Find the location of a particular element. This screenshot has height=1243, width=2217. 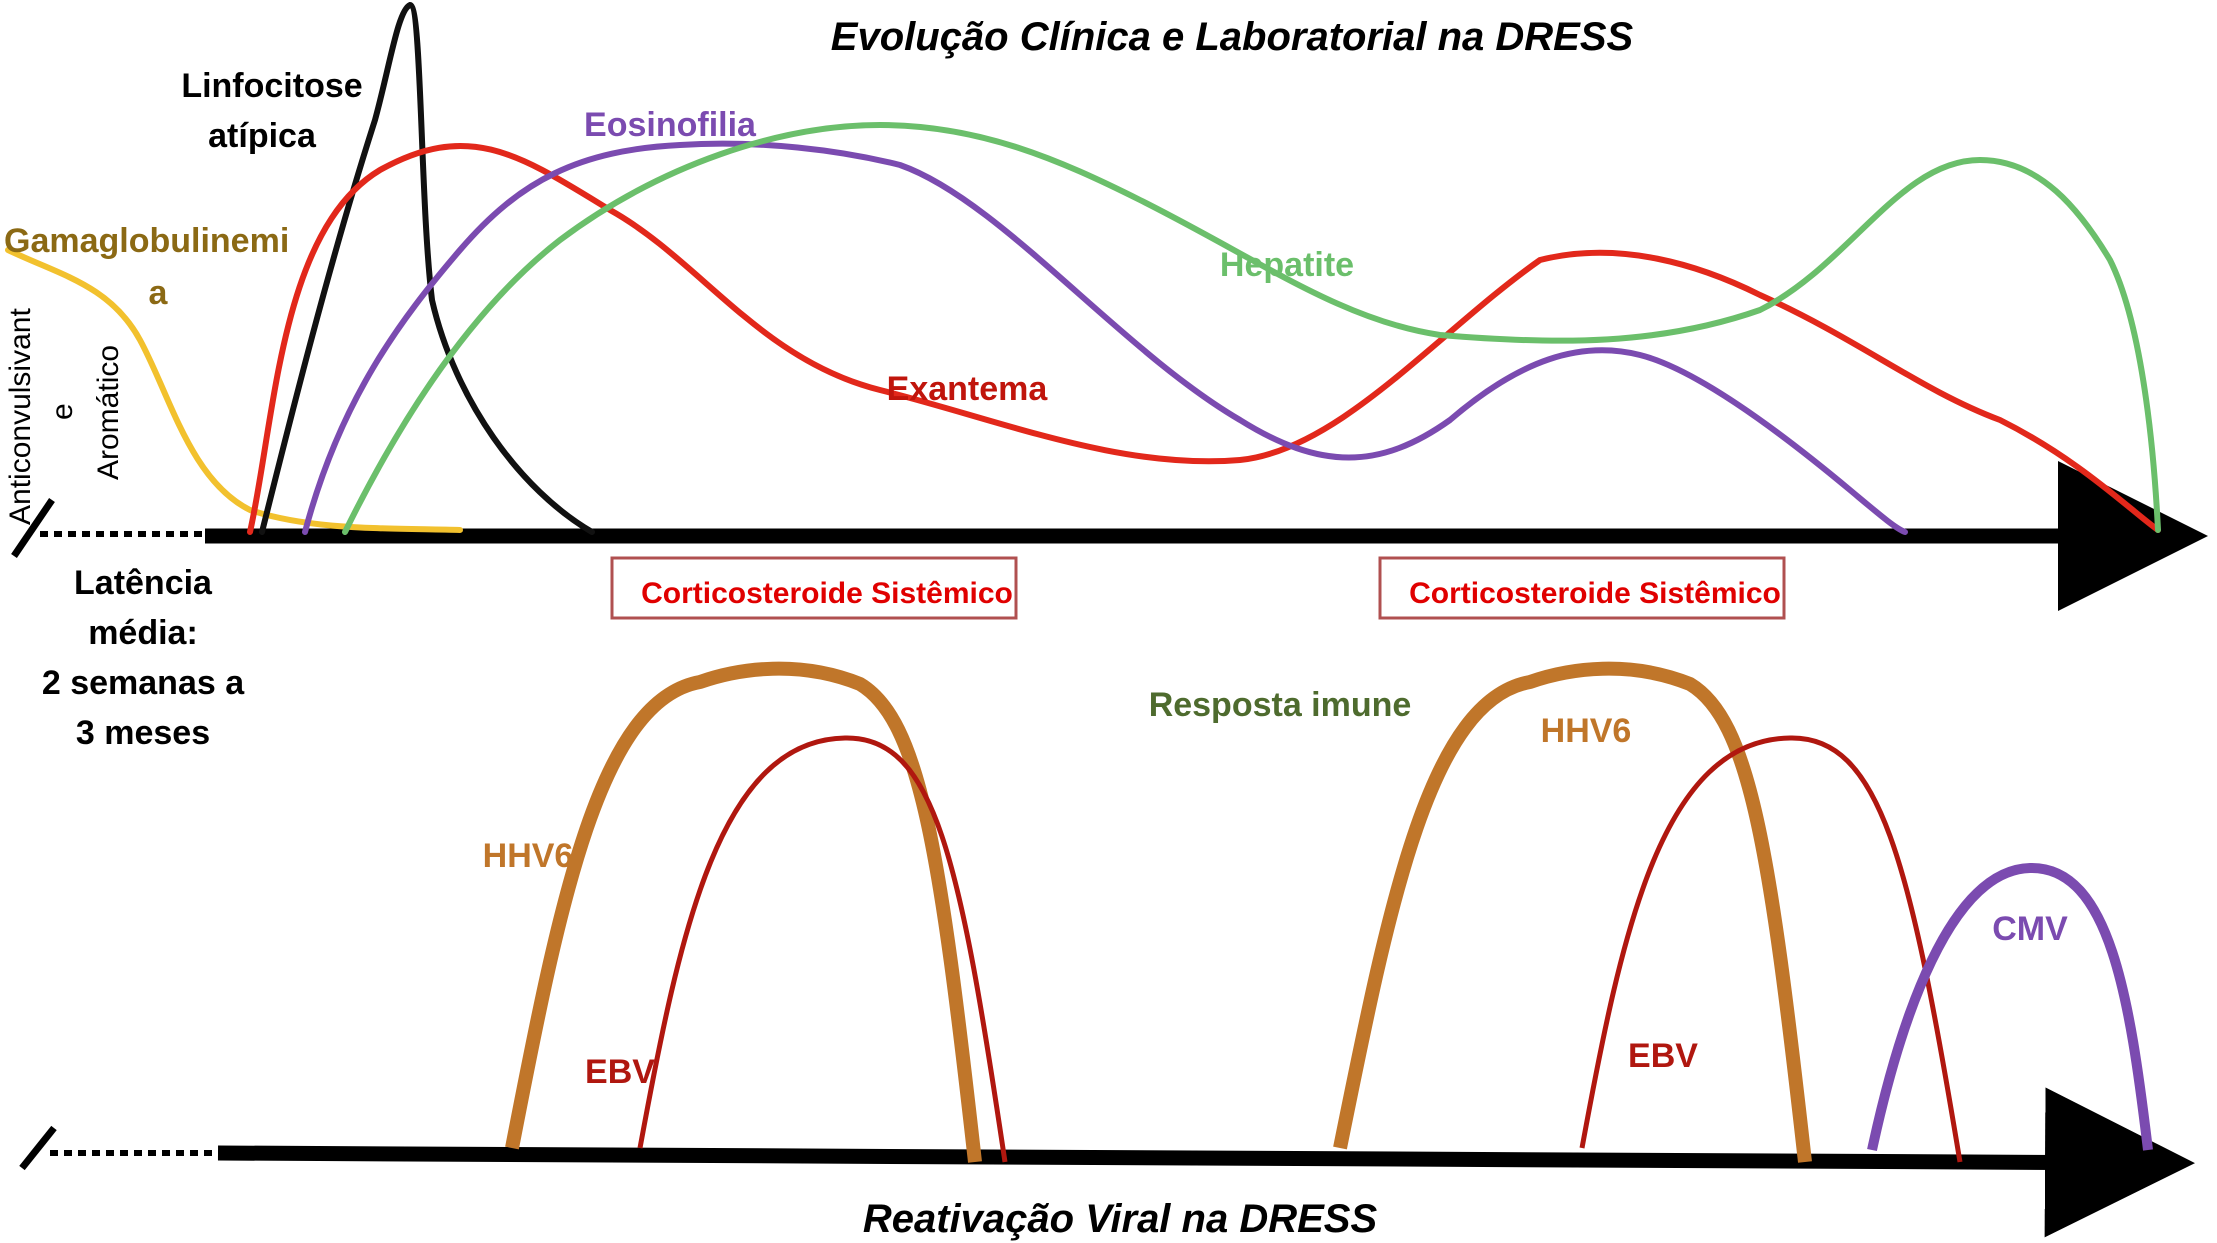

exantema-label: Exantema is located at coordinates (968, 389).